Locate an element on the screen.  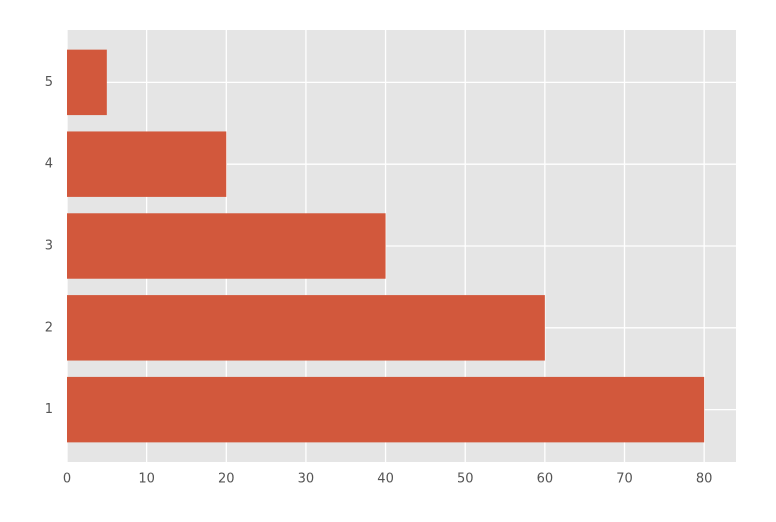
x-tick-label: 30 is located at coordinates (306, 479).